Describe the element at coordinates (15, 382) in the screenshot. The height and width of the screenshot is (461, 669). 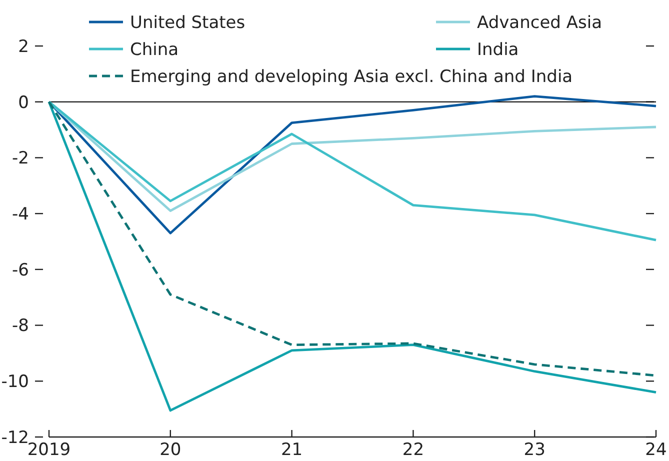
I see `y-tick-label: -10` at that location.